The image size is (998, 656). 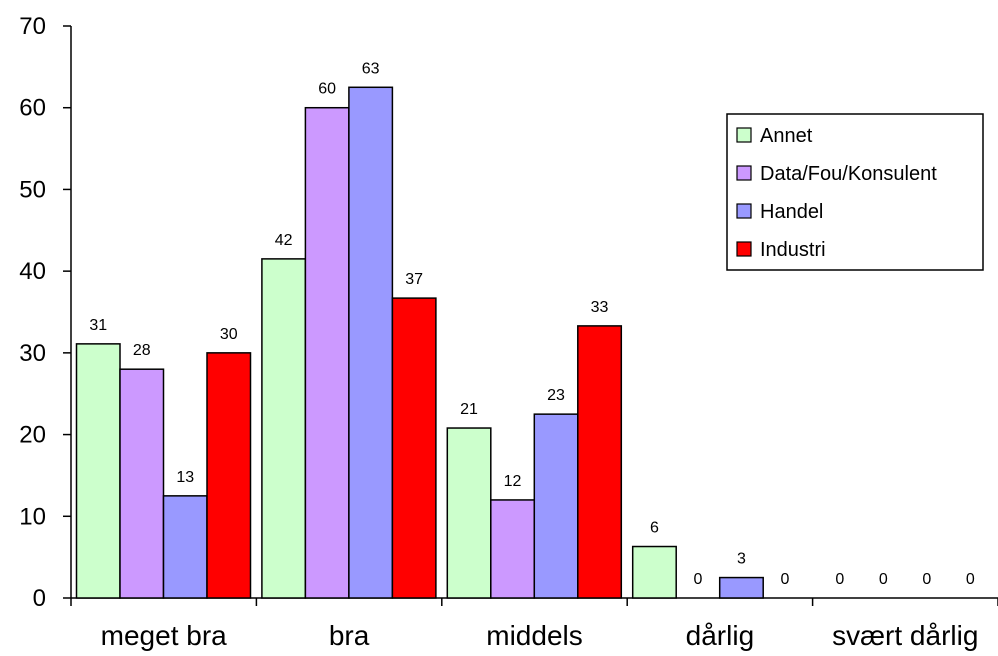 I want to click on legend-box, so click(x=855, y=192).